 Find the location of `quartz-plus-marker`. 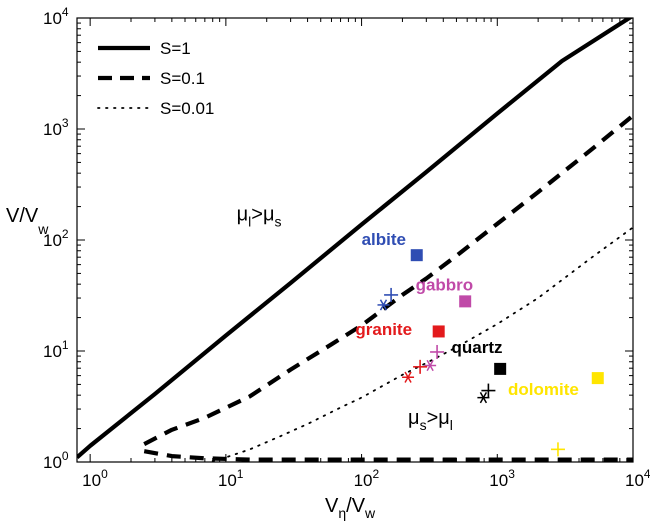

quartz-plus-marker is located at coordinates (488, 390).